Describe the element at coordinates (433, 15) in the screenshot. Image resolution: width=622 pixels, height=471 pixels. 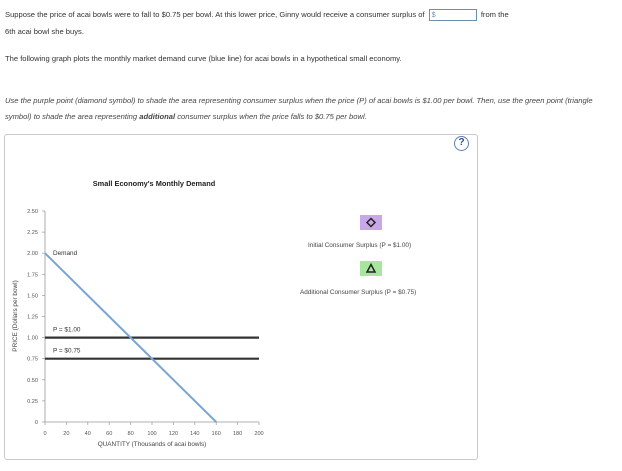
I see `currency-symbol: $` at that location.